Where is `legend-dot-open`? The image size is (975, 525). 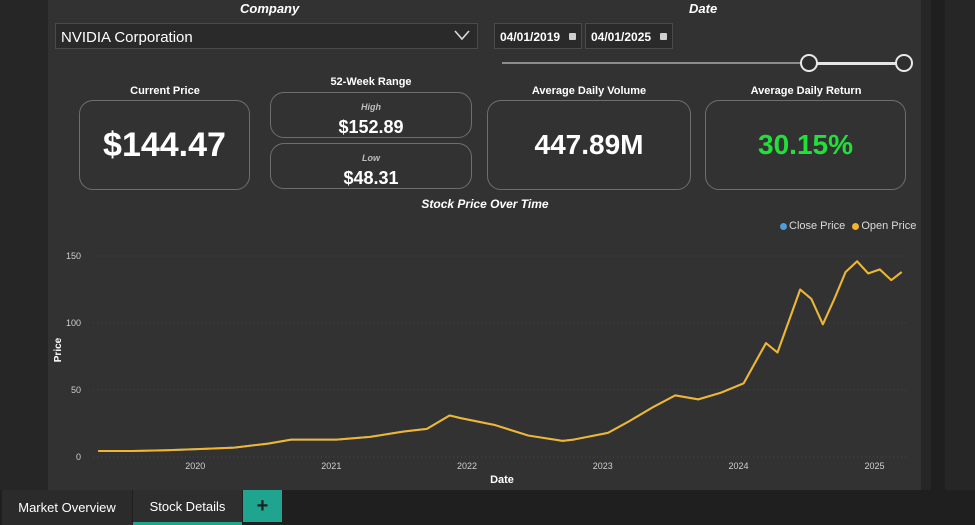
legend-dot-open is located at coordinates (856, 226).